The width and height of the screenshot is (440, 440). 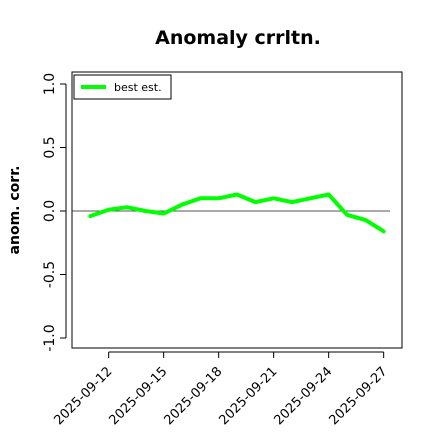 I want to click on y-tick-label: 0.5, so click(x=50, y=147).